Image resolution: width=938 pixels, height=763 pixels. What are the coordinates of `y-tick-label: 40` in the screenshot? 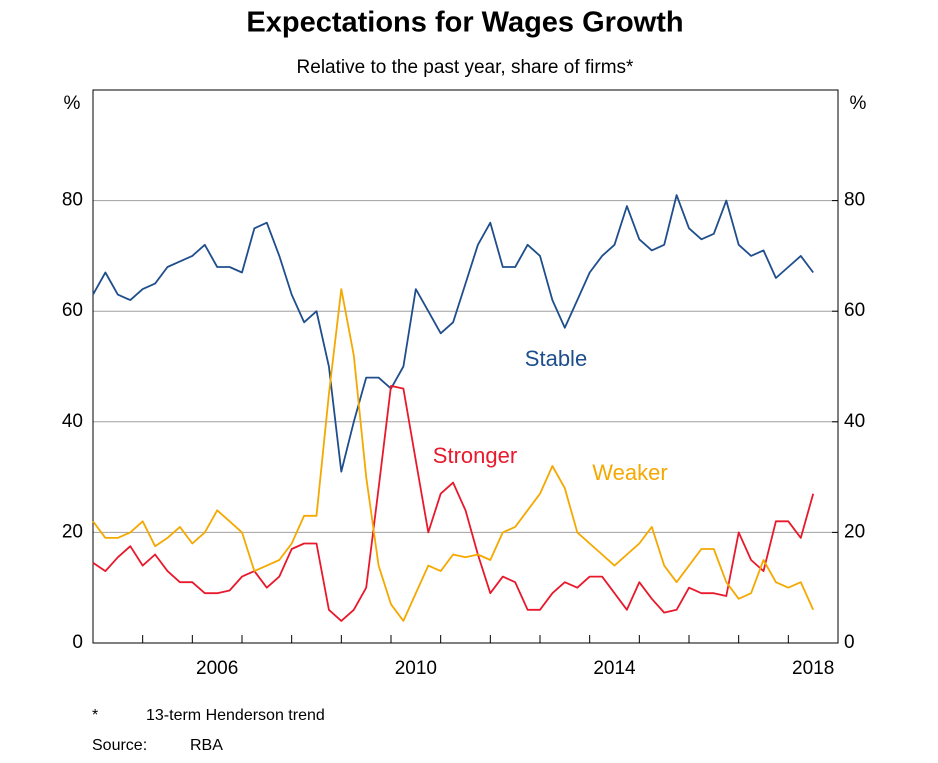 It's located at (72, 421).